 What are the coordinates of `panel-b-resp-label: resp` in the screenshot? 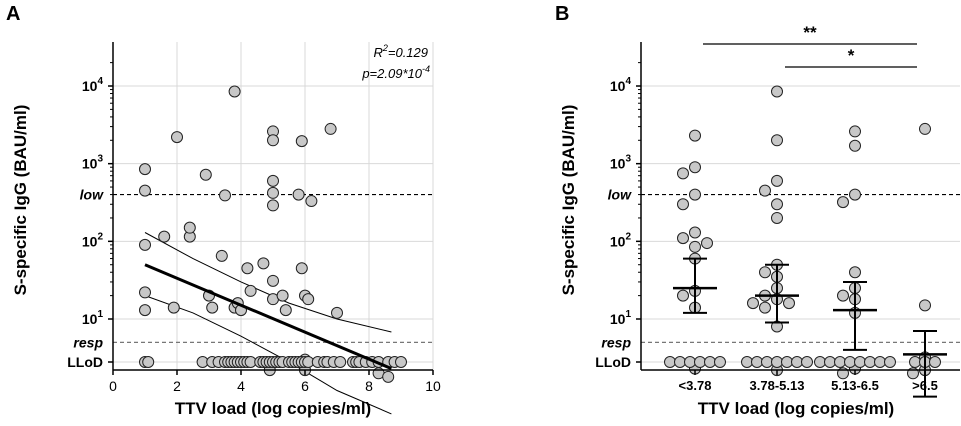 It's located at (616, 342).